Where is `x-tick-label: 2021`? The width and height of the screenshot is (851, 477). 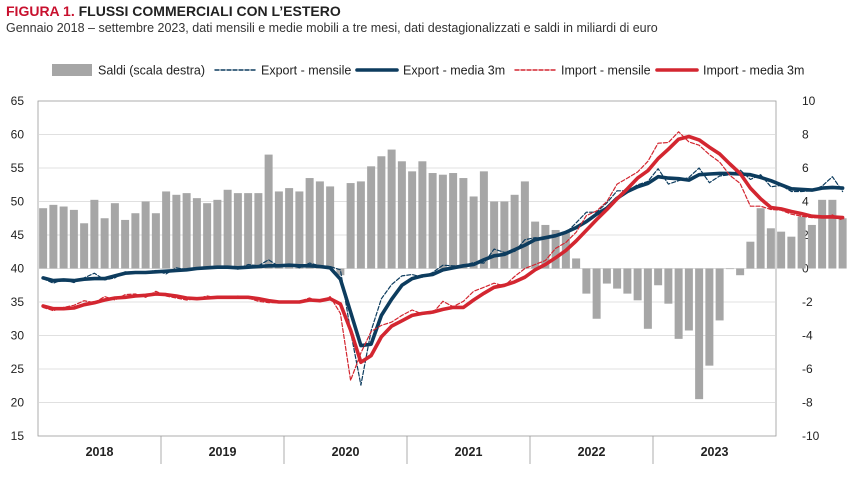 x-tick-label: 2021 is located at coordinates (469, 452).